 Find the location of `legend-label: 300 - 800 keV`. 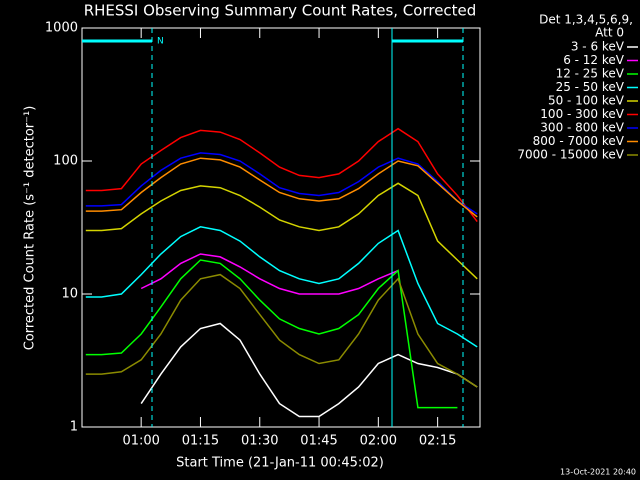

legend-label: 300 - 800 keV is located at coordinates (582, 128).